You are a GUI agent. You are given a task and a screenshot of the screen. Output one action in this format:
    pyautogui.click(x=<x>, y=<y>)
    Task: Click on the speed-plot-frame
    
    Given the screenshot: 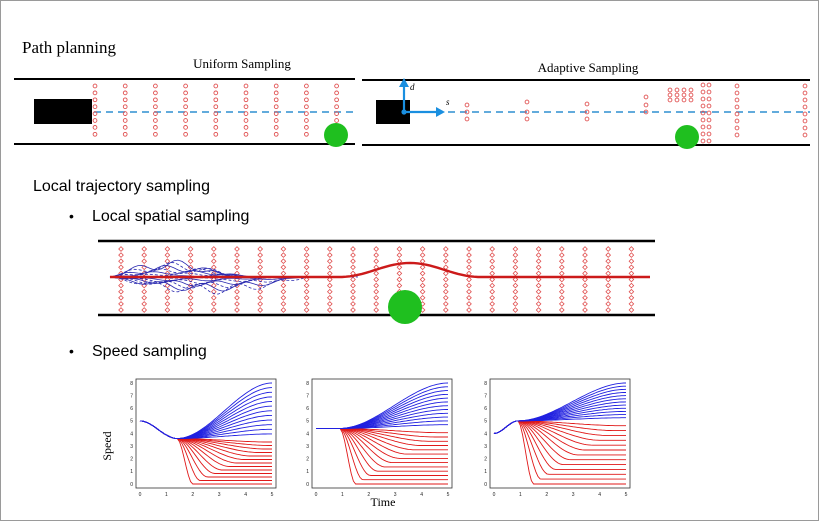 What is the action you would take?
    pyautogui.click(x=560, y=433)
    